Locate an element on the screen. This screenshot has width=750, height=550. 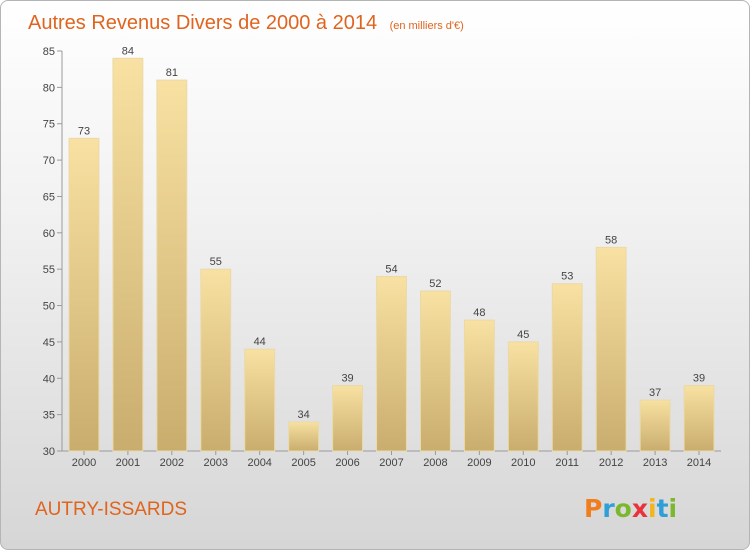
y-tick-label: 85 is located at coordinates (49, 52).